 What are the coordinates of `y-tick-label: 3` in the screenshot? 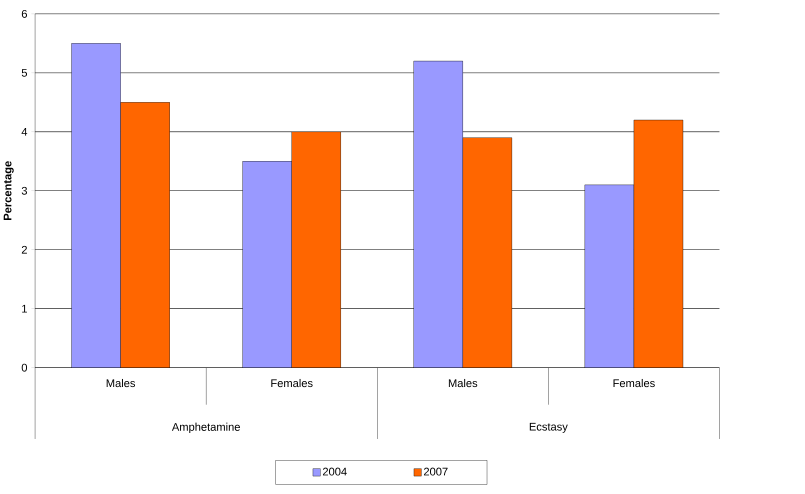 It's located at (24, 191).